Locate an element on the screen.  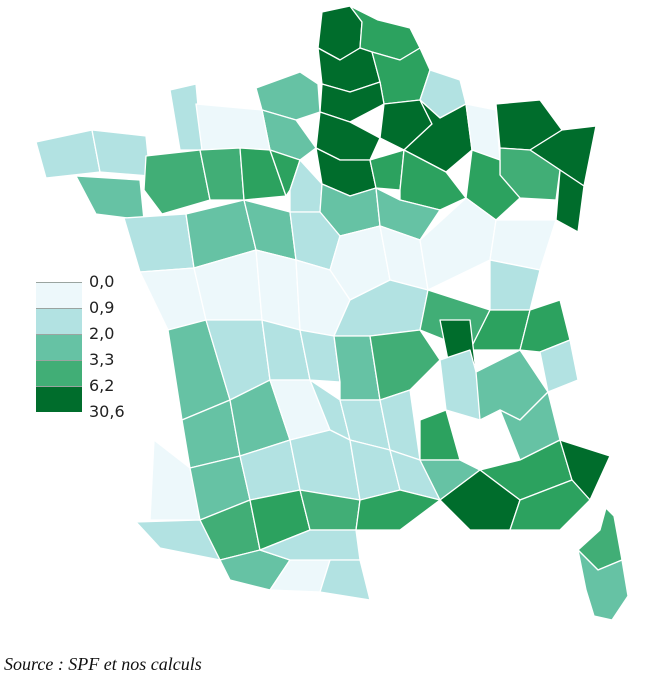
region-essonne is located at coordinates (387, 170).